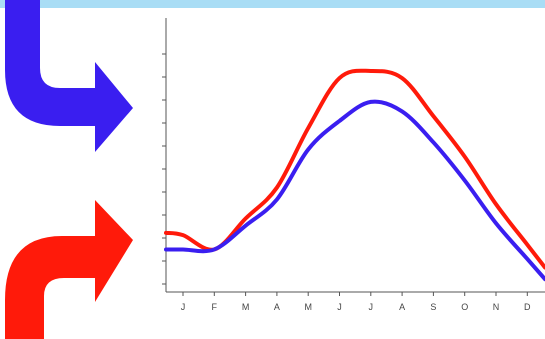 This screenshot has width=545, height=339. What do you see at coordinates (69, 76) in the screenshot?
I see `upper-arrow-icon` at bounding box center [69, 76].